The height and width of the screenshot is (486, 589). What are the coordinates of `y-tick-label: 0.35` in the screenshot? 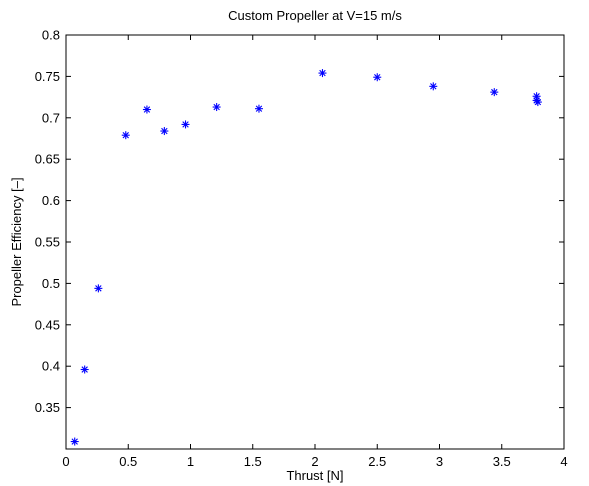 It's located at (47, 407).